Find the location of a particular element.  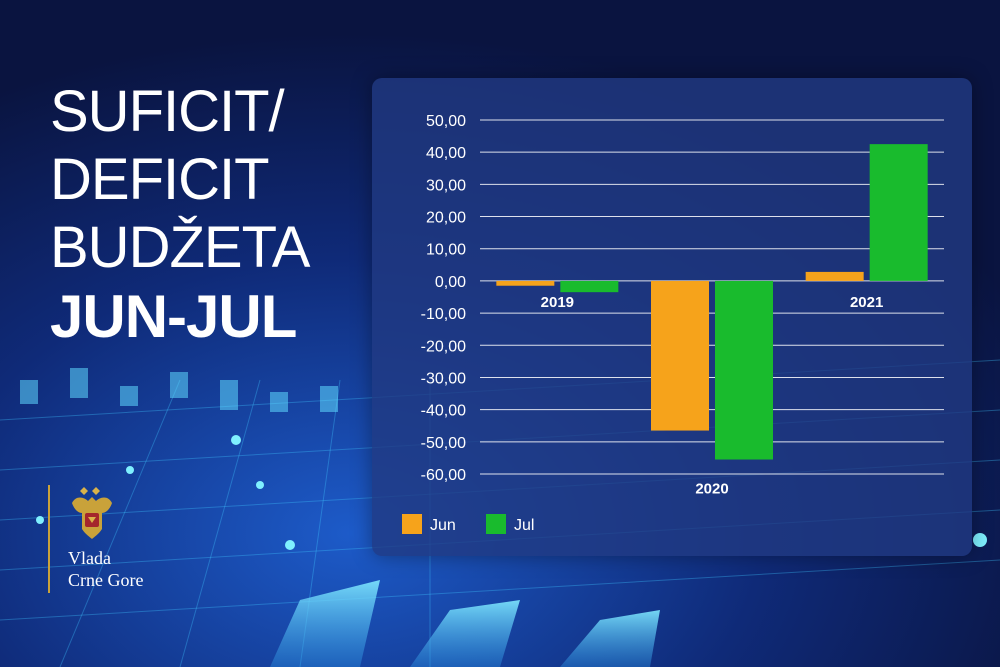

logo-text-line-1: Vlada is located at coordinates (89, 558).